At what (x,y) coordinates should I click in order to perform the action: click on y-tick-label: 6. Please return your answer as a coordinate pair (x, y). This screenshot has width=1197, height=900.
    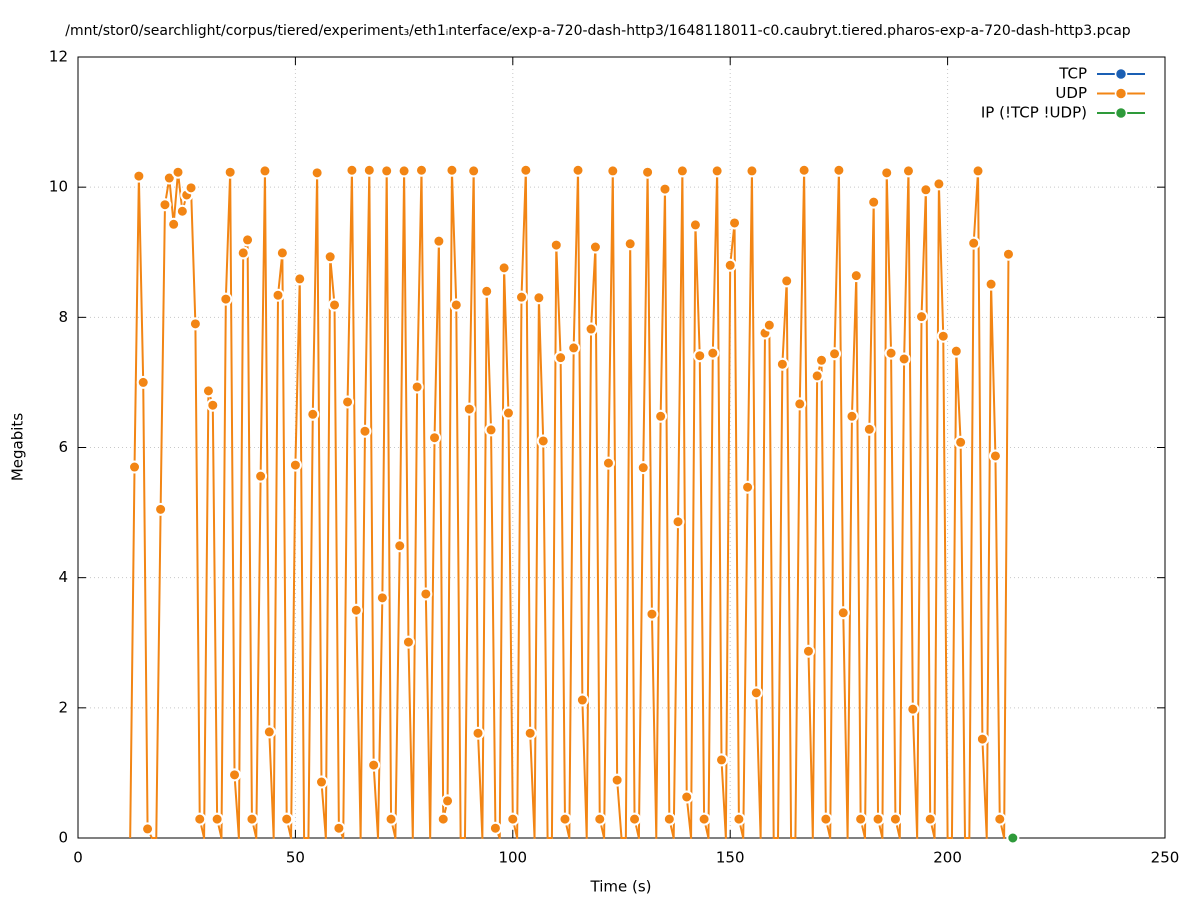
    Looking at the image, I should click on (63, 447).